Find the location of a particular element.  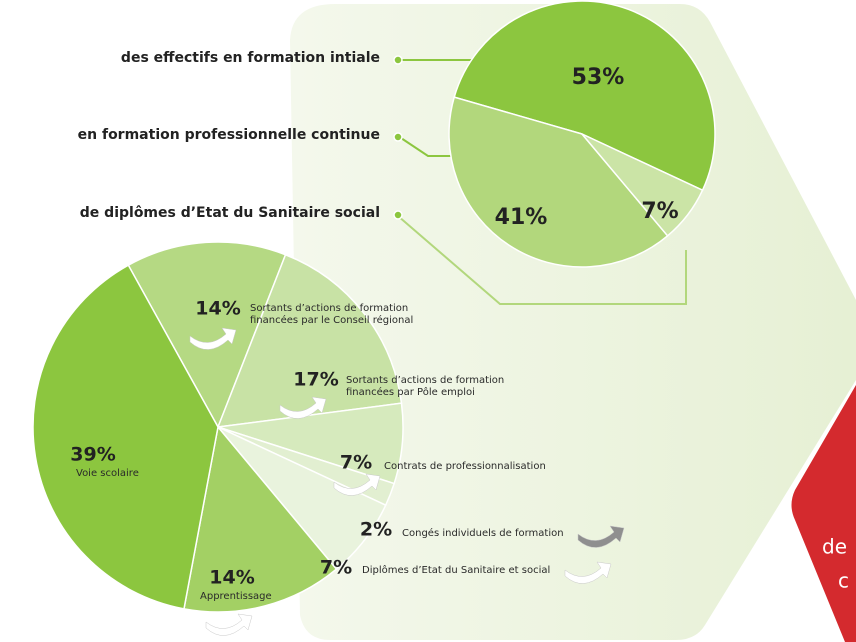

value-label: 53% is located at coordinates (598, 77).